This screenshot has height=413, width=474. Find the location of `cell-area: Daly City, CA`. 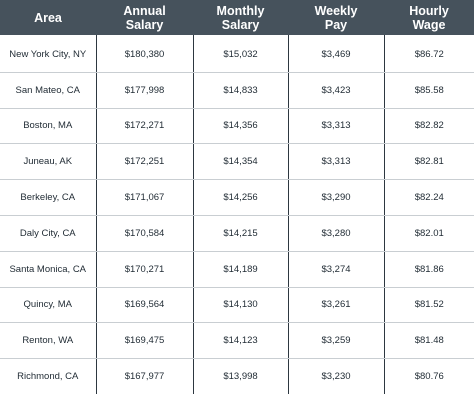

cell-area: Daly City, CA is located at coordinates (48, 233).